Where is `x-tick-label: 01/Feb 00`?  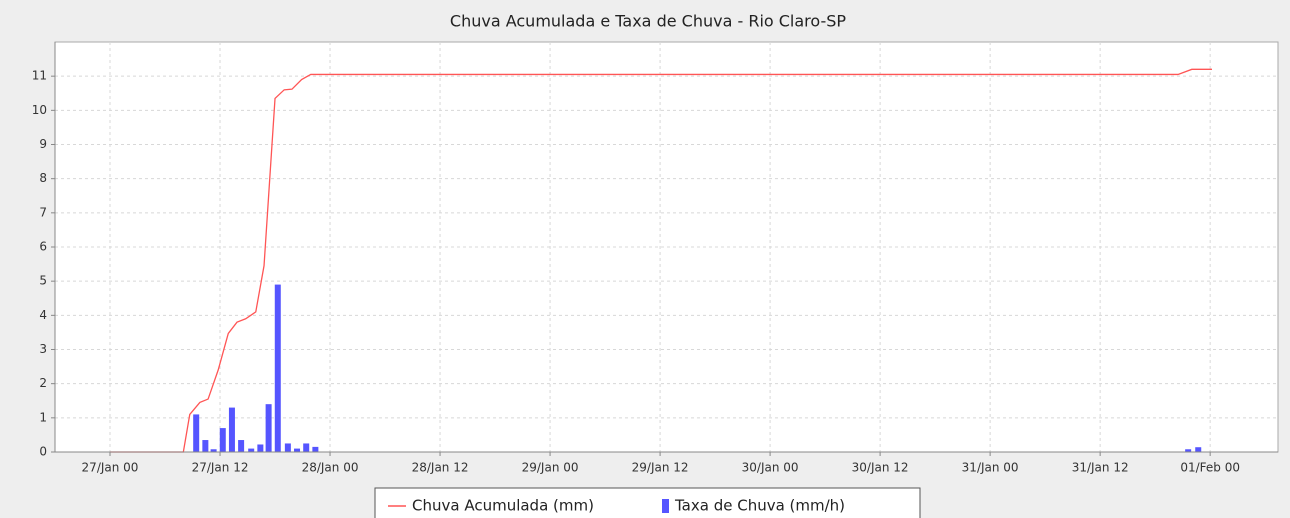
x-tick-label: 01/Feb 00 is located at coordinates (1210, 468).